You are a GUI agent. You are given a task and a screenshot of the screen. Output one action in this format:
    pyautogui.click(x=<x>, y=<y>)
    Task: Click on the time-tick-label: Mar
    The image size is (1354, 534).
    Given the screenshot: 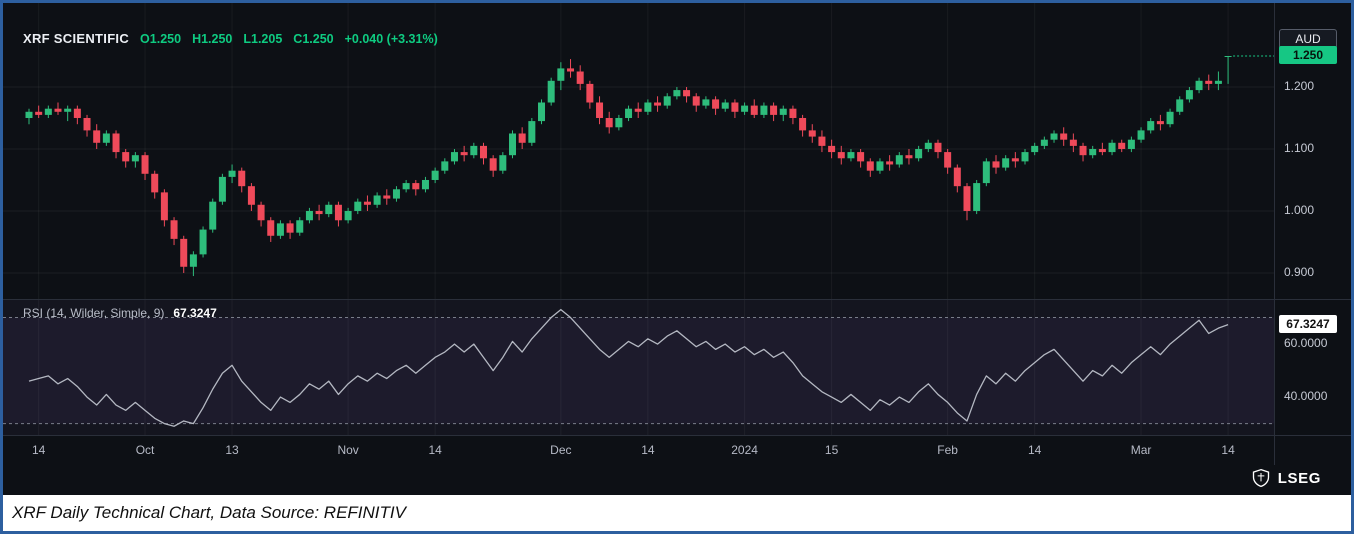 What is the action you would take?
    pyautogui.click(x=1141, y=450)
    